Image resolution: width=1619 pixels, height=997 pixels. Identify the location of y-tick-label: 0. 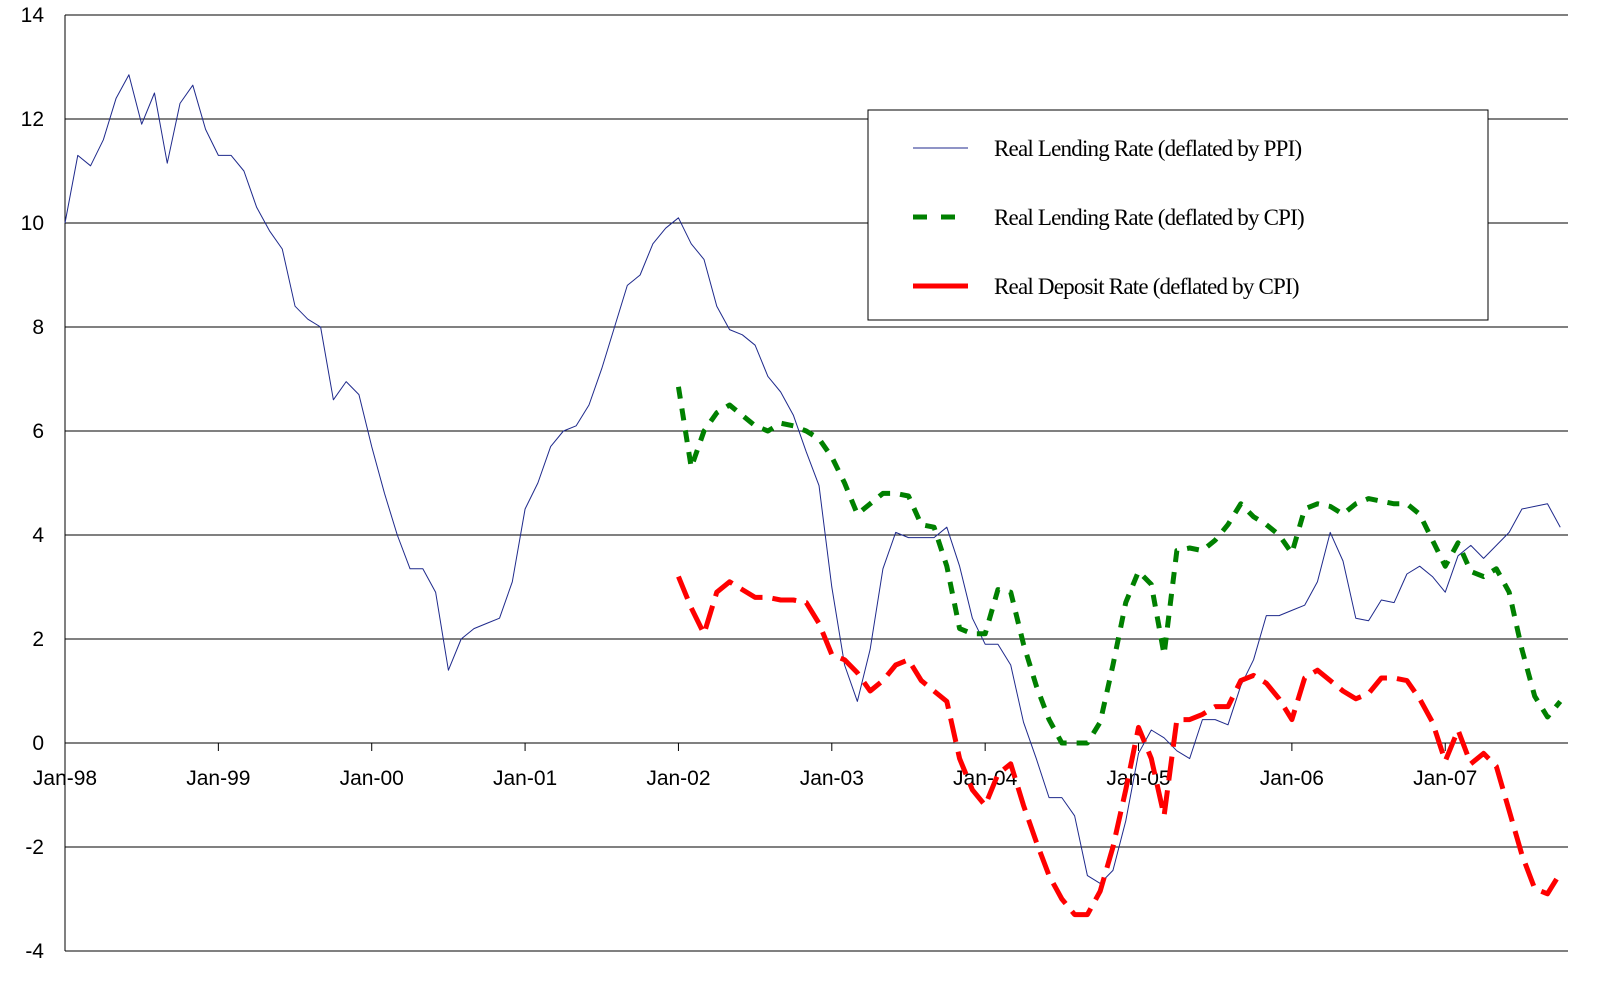
(38, 743).